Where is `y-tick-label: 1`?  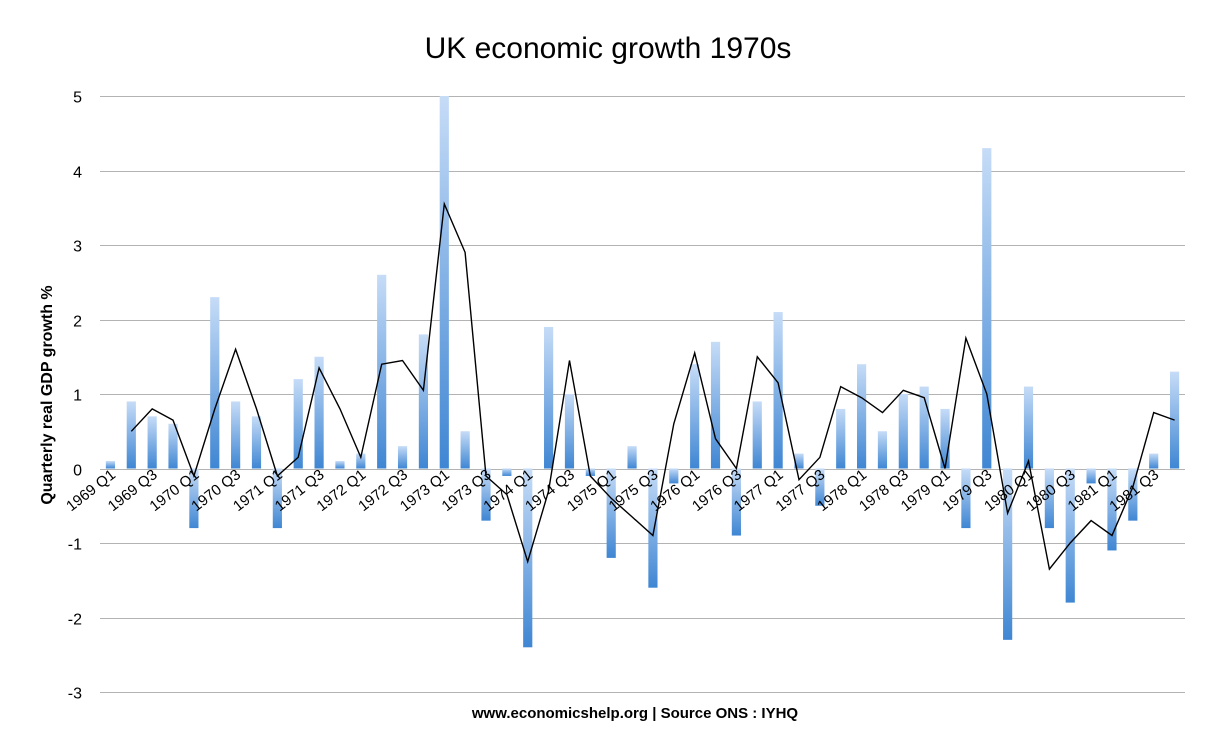 y-tick-label: 1 is located at coordinates (77, 396).